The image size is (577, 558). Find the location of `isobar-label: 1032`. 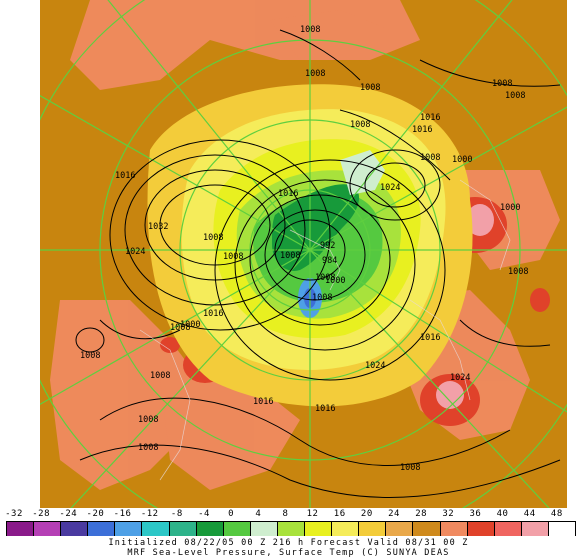

isobar-label: 1032 is located at coordinates (158, 227).